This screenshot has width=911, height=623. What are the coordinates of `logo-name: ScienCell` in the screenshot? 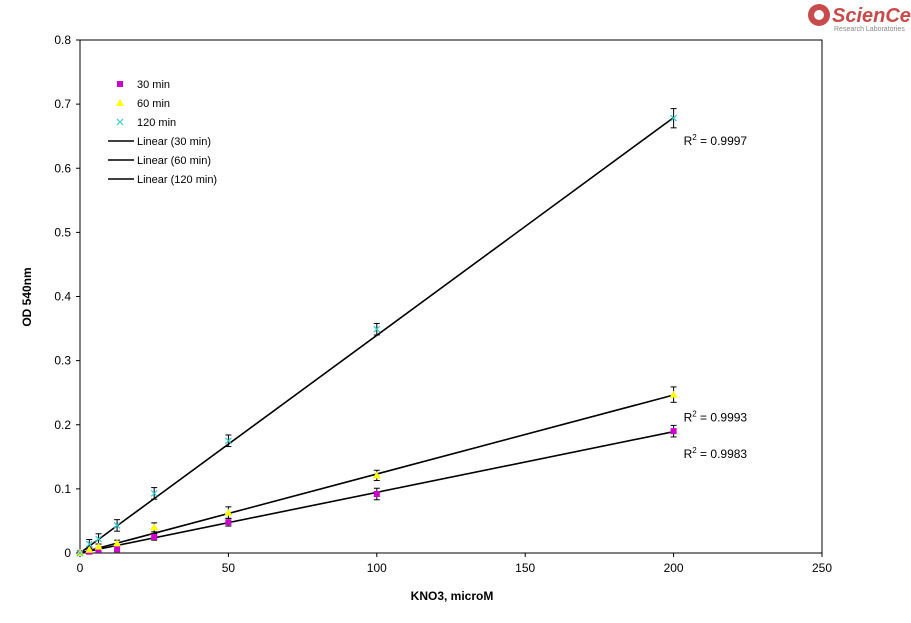 It's located at (871, 16).